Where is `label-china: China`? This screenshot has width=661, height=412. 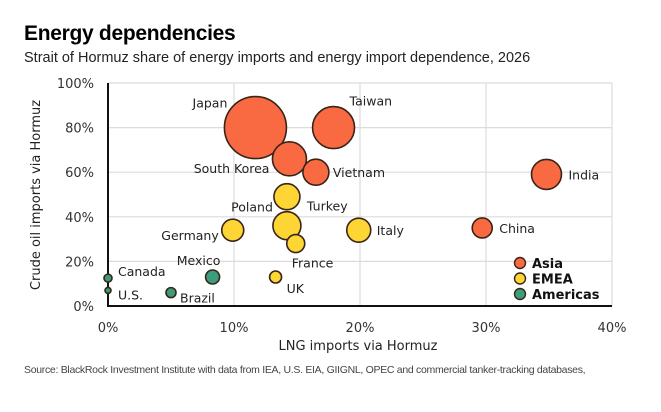 label-china: China is located at coordinates (517, 228).